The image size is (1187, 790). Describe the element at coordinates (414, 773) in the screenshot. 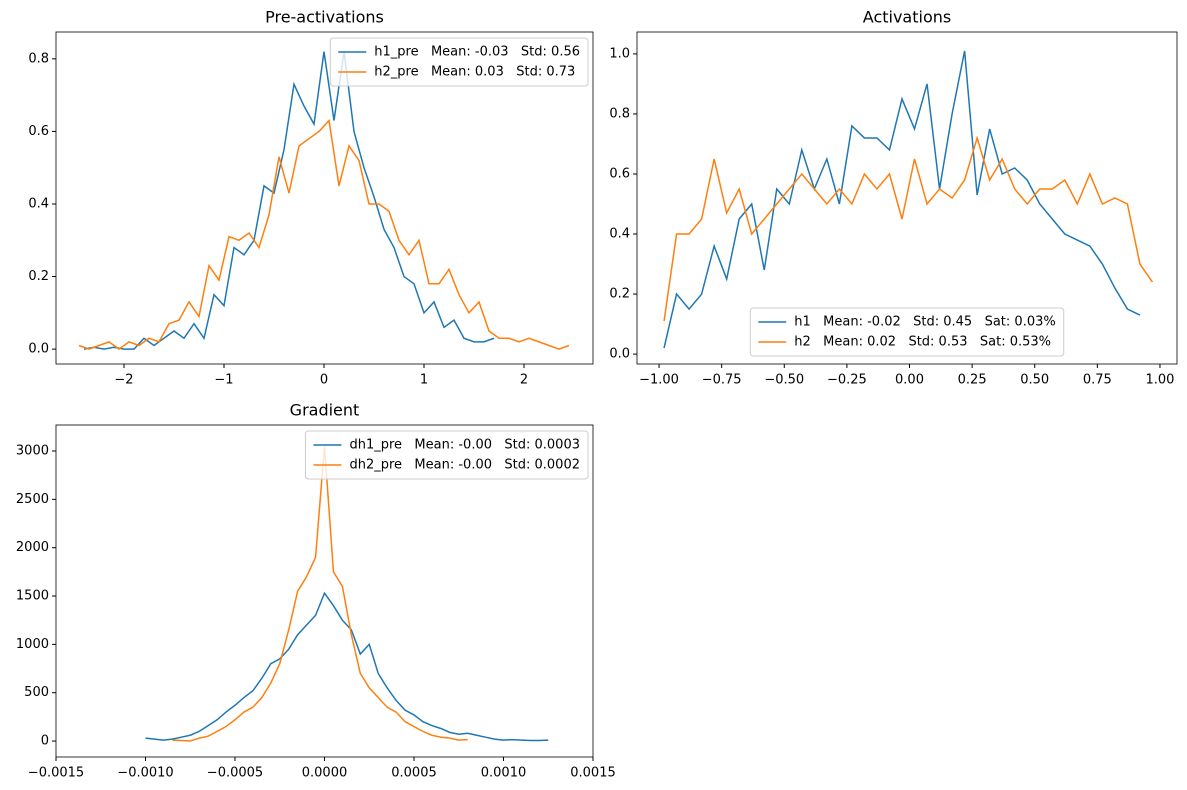

I see `x-tick-label: 0.0005` at that location.